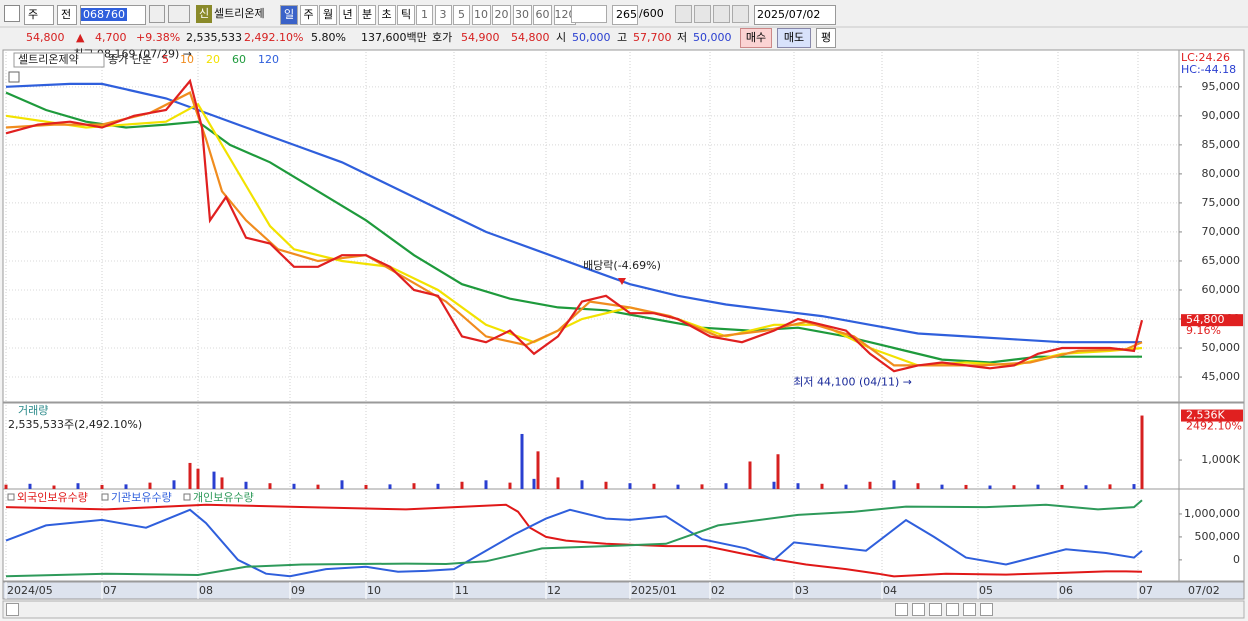 This screenshot has width=1248, height=621. Describe the element at coordinates (683, 14) in the screenshot. I see `chart-type-button` at that location.